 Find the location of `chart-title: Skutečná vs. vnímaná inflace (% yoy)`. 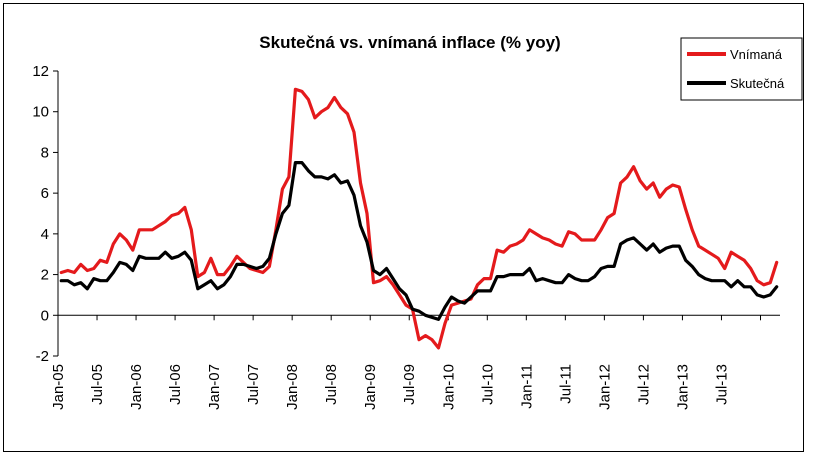

chart-title: Skutečná vs. vnímaná inflace (% yoy) is located at coordinates (409, 42).